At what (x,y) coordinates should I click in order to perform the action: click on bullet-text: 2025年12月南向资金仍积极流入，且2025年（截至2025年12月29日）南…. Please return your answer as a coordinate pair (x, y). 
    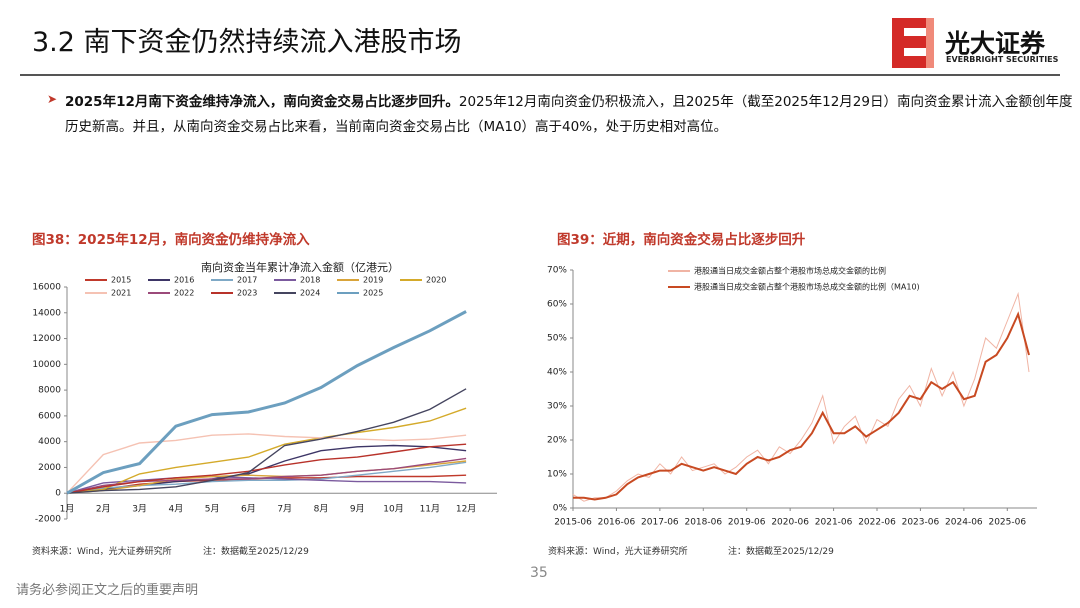
    Looking at the image, I should click on (569, 114).